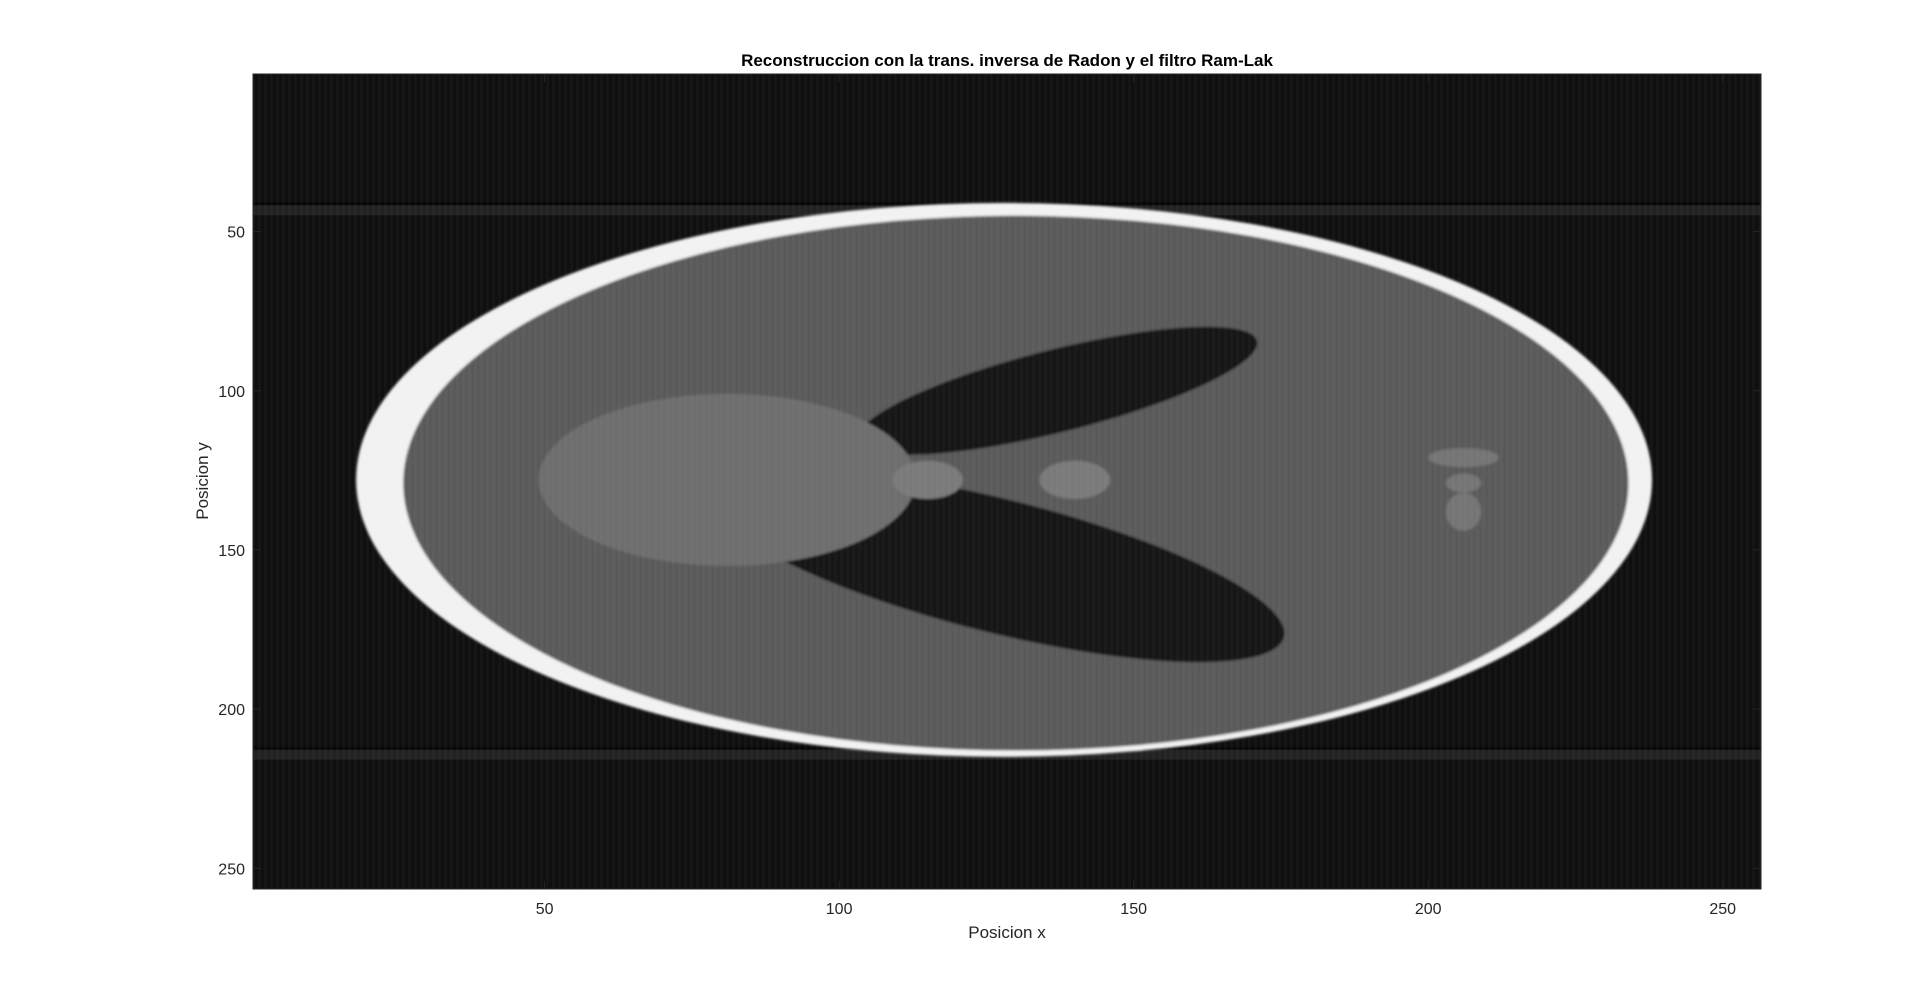 Image resolution: width=1920 pixels, height=986 pixels. I want to click on x-tick-label: 150, so click(1133, 909).